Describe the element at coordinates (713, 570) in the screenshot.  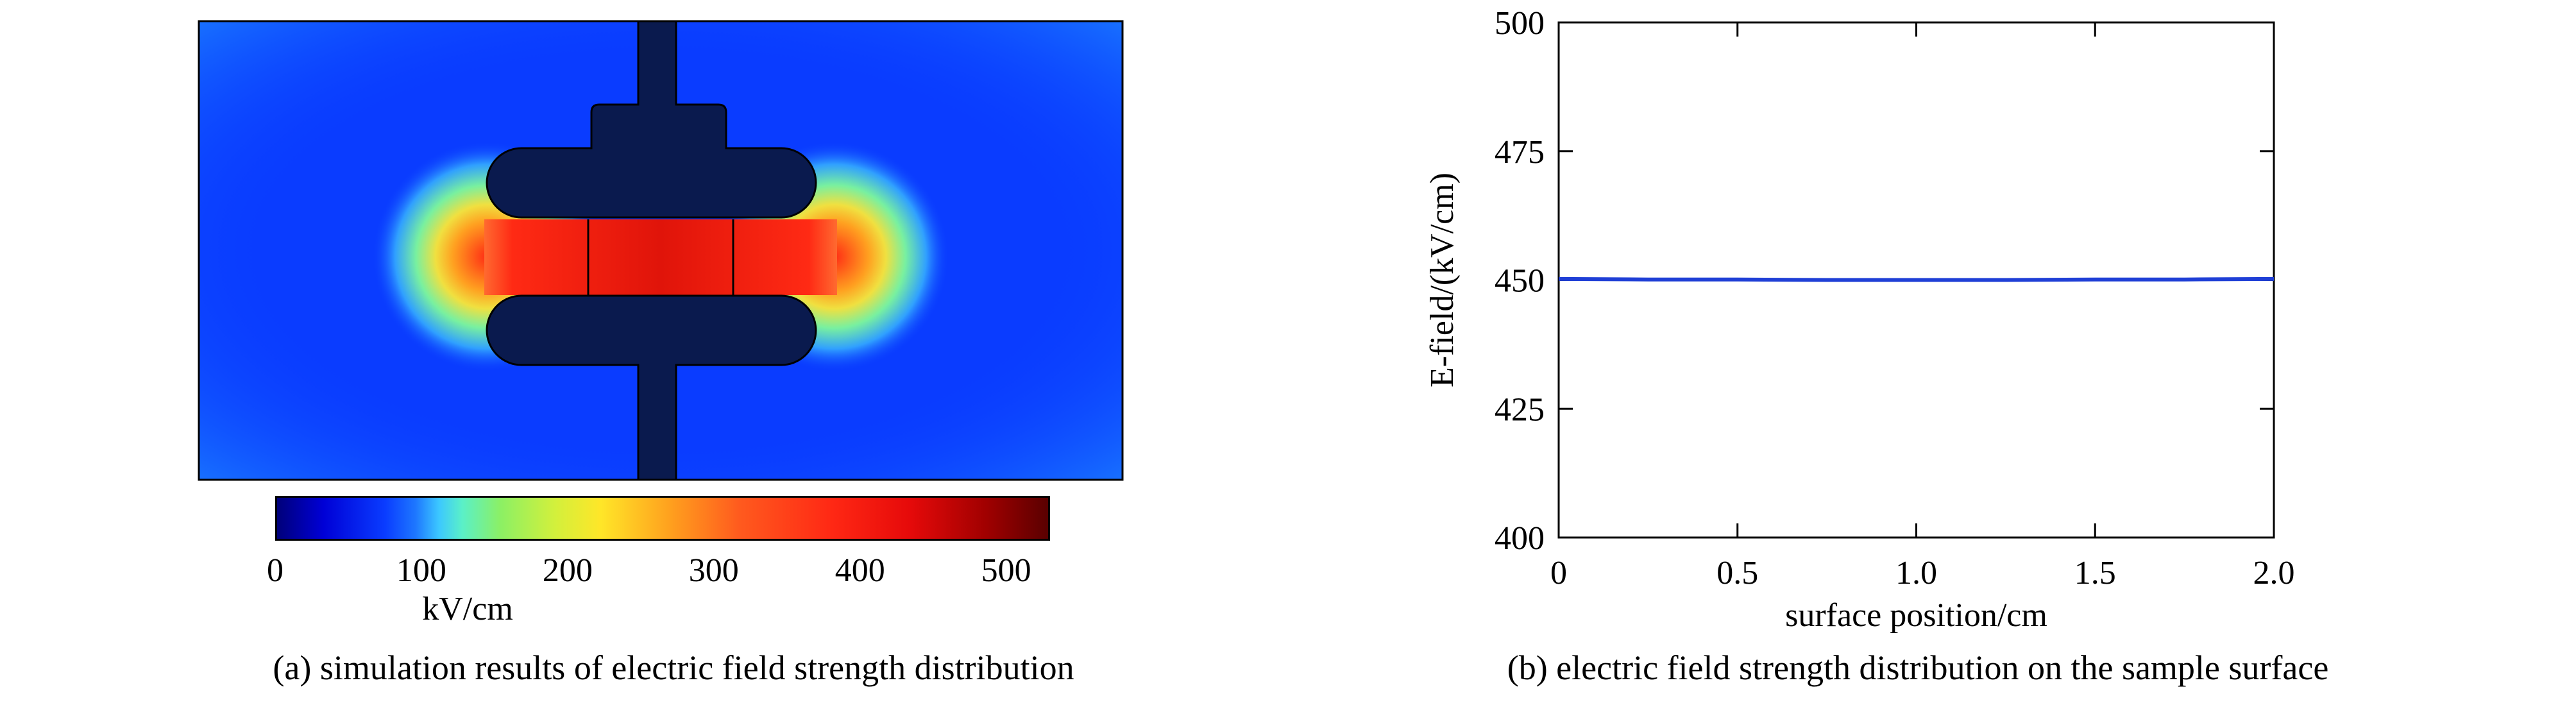
I see `colorbar-tick-label: 300` at that location.